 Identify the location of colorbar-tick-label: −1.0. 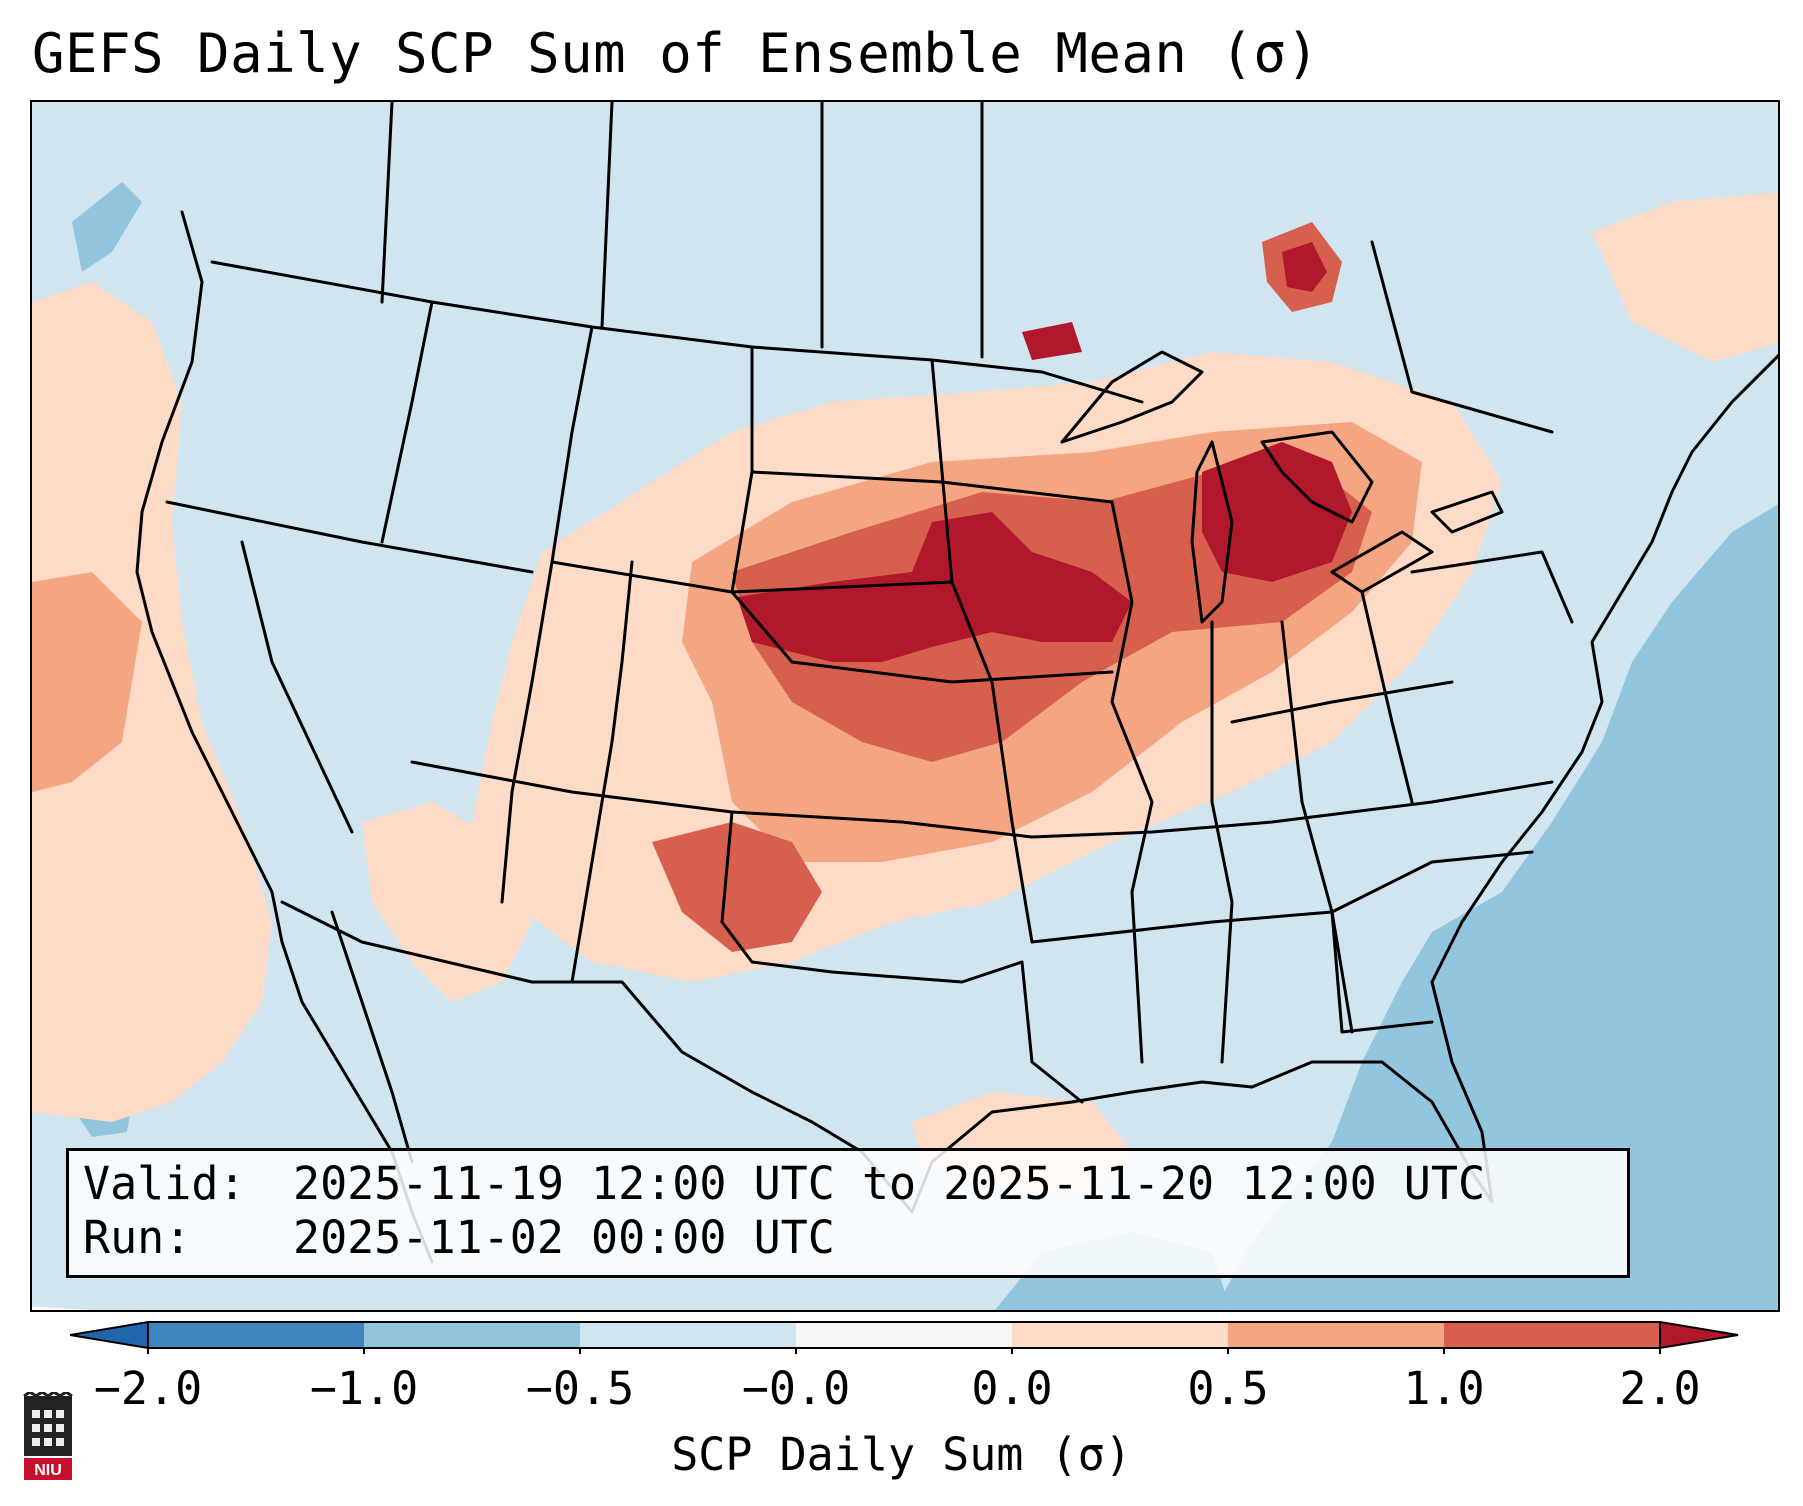
(364, 1388).